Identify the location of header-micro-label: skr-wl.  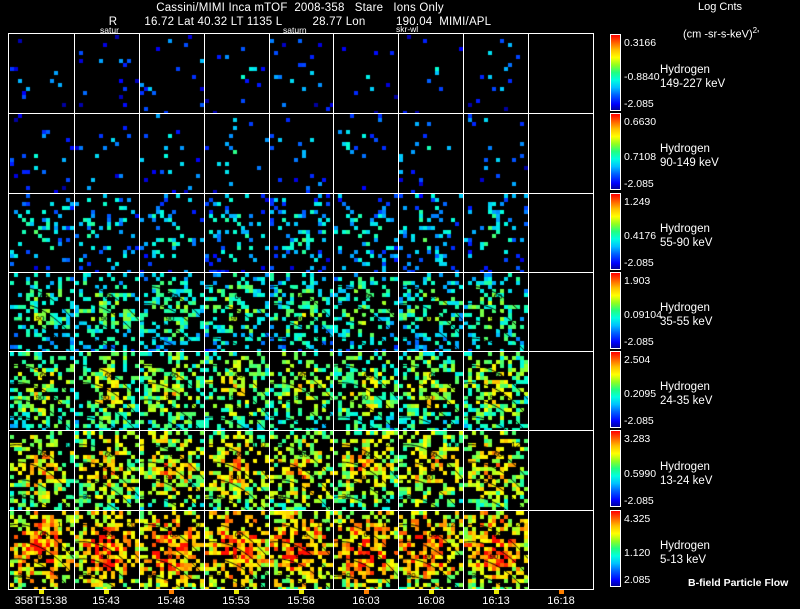
(407, 29).